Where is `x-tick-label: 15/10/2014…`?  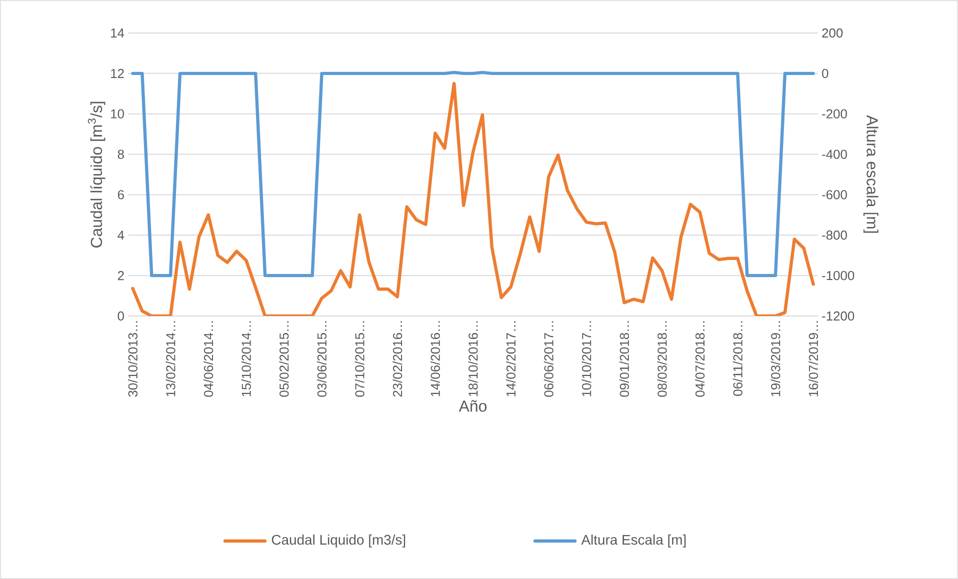 x-tick-label: 15/10/2014… is located at coordinates (246, 358).